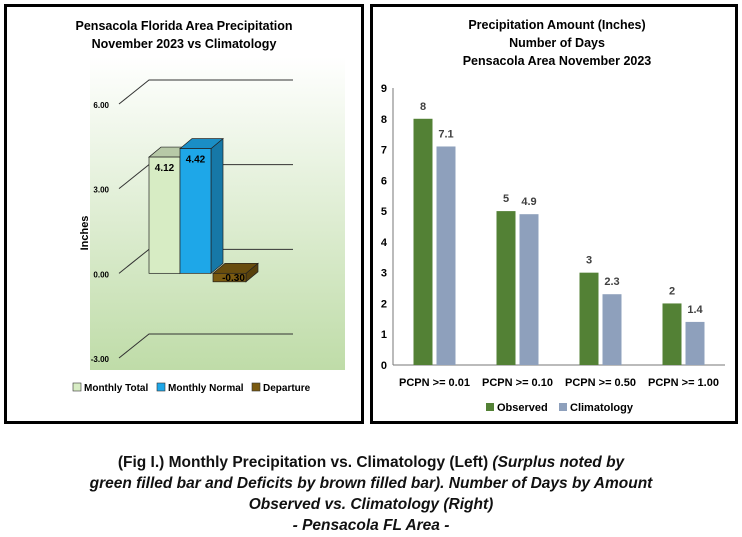 This screenshot has height=537, width=742. Describe the element at coordinates (600, 383) in the screenshot. I see `right-x-category-label: PCPN >= 0.50` at that location.